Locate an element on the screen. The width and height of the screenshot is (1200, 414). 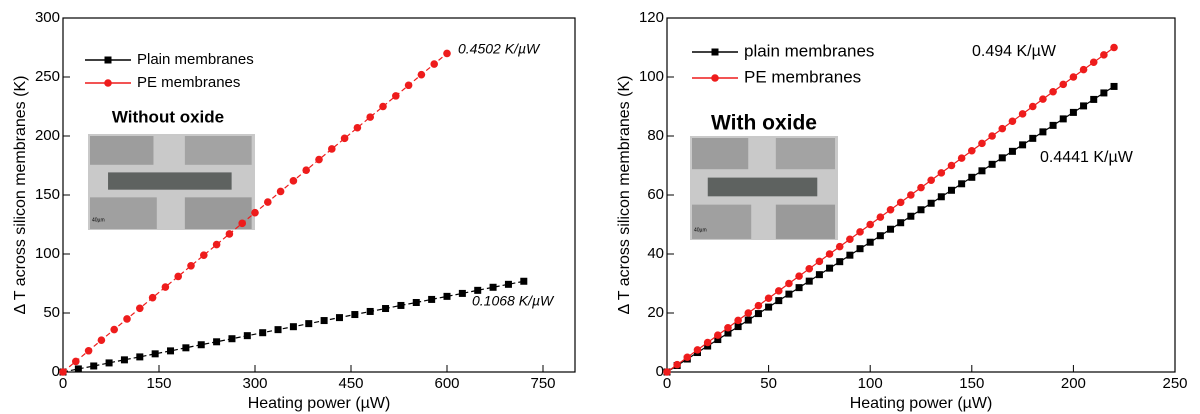
x-tick-label: 200 is located at coordinates (1073, 383).